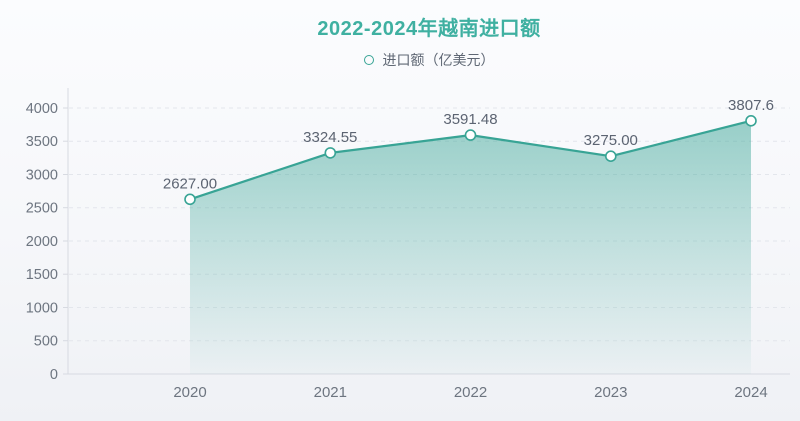 The image size is (800, 421). I want to click on data-point-label: 3591.48, so click(470, 119).